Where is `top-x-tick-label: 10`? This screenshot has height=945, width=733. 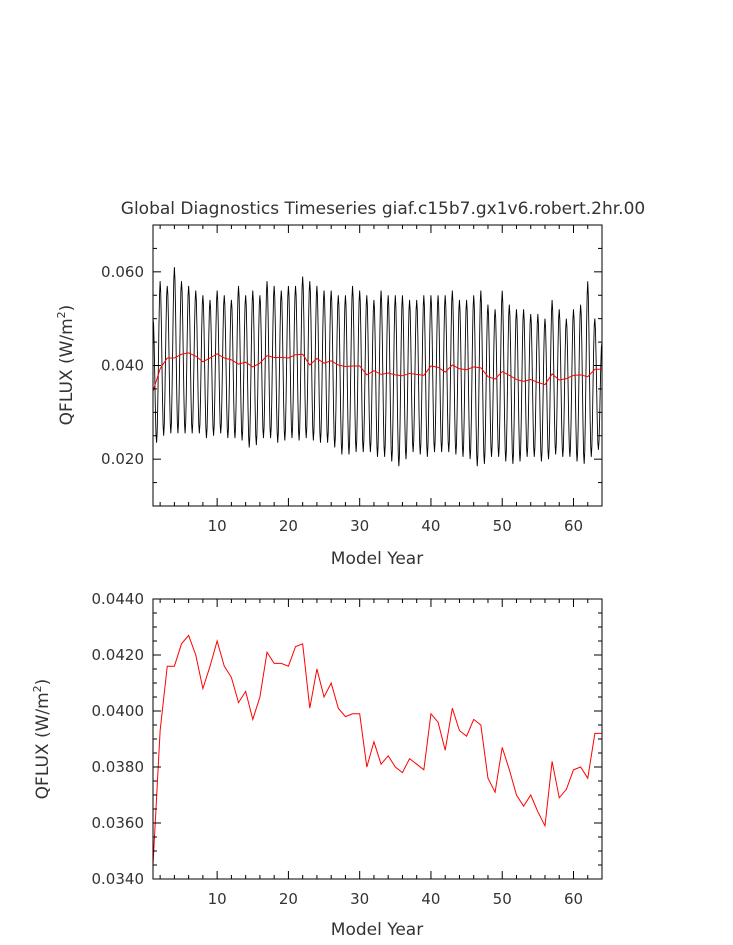 top-x-tick-label: 10 is located at coordinates (217, 526).